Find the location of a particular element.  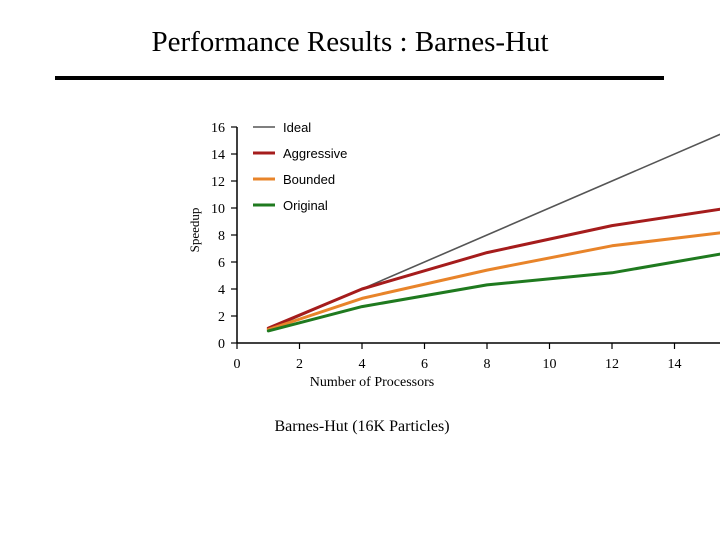

x-tick-label: 6 is located at coordinates (424, 364).